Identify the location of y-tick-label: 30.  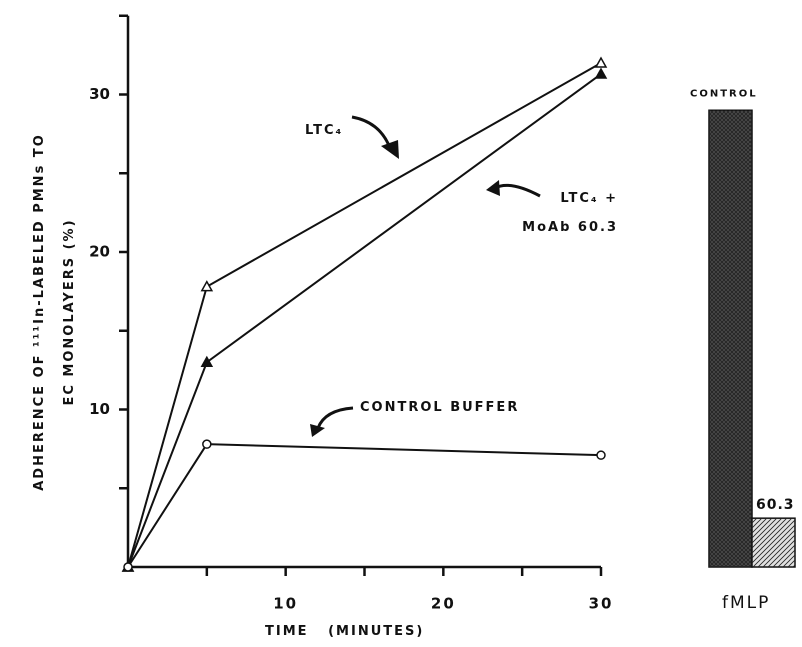
(99, 94).